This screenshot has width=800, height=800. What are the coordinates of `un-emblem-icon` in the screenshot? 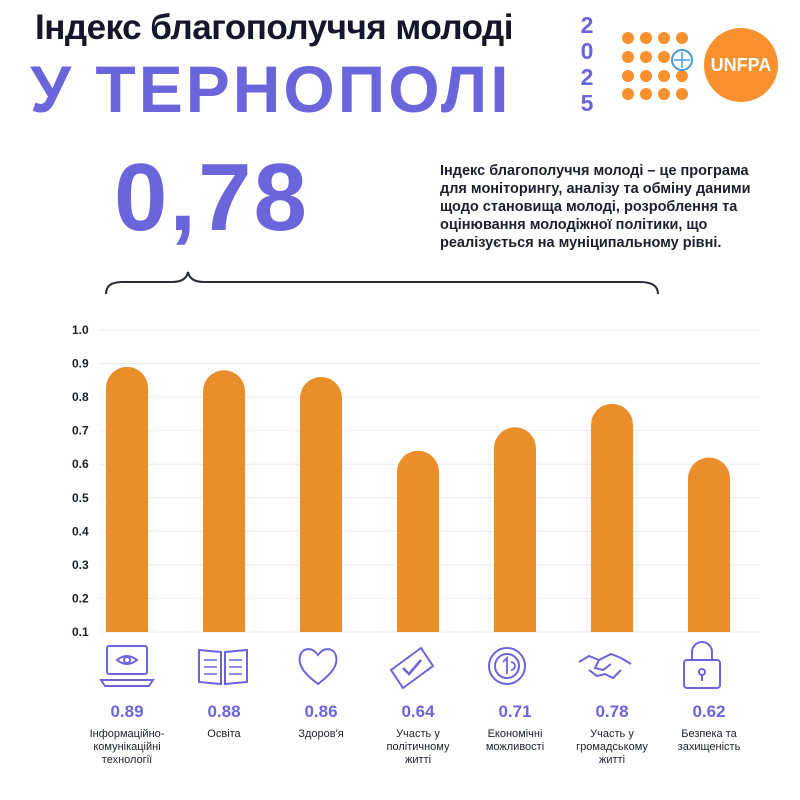 It's located at (657, 66).